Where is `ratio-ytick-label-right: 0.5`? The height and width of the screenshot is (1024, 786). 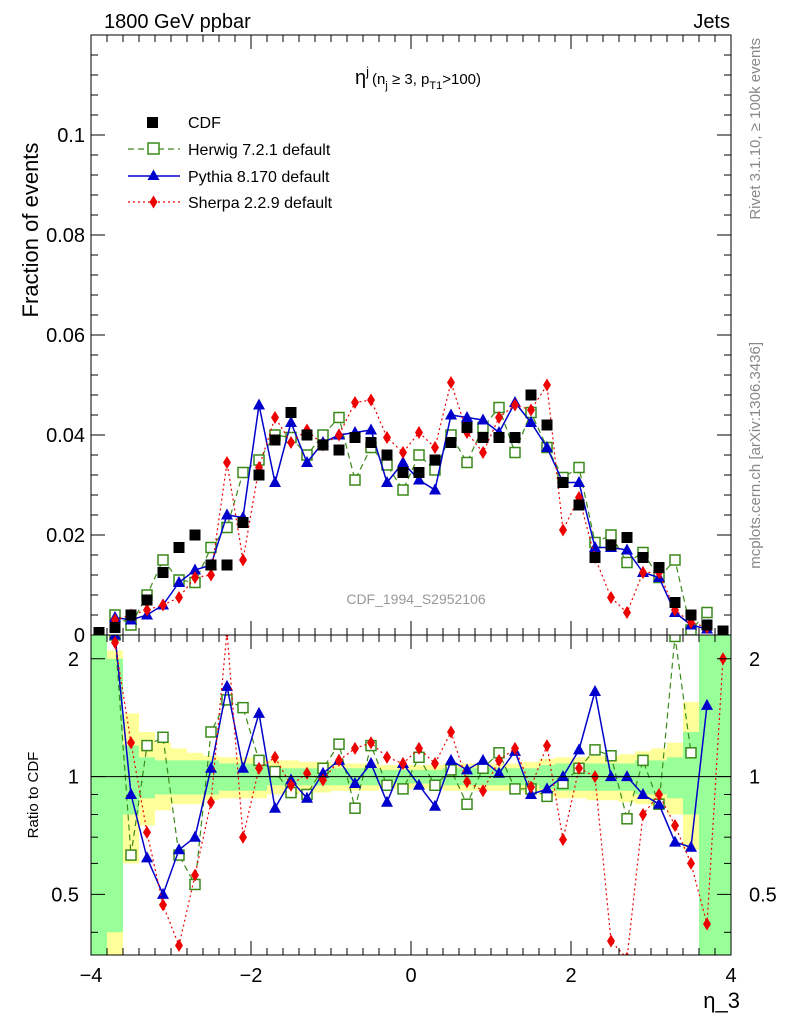 ratio-ytick-label-right: 0.5 is located at coordinates (763, 895).